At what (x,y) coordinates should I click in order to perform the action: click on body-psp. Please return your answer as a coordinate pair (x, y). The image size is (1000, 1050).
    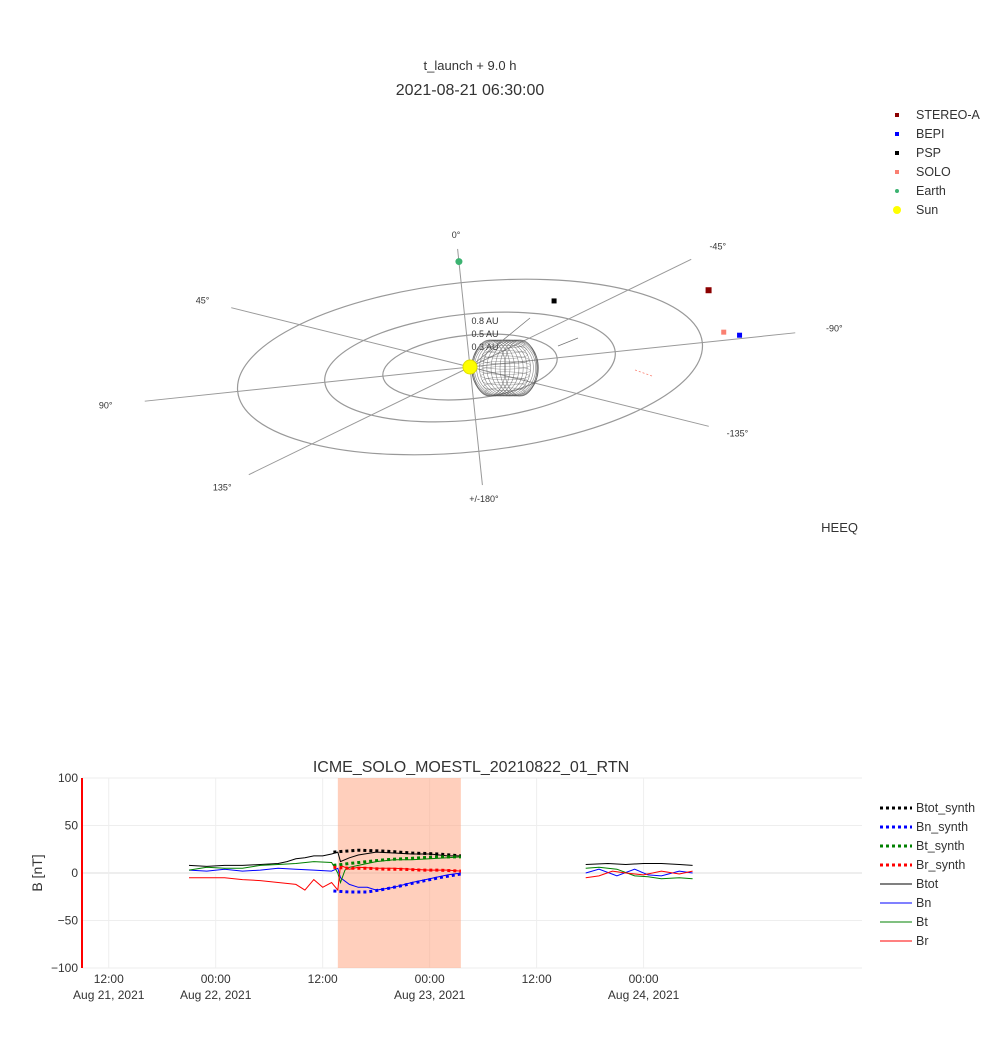
    Looking at the image, I should click on (554, 301).